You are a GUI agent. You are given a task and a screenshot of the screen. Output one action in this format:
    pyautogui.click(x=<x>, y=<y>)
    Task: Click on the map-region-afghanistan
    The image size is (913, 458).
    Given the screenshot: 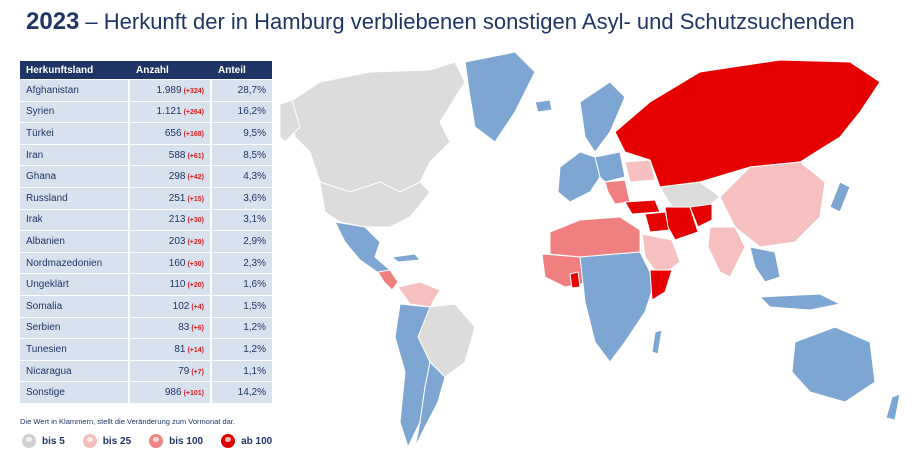 What is the action you would take?
    pyautogui.click(x=701, y=215)
    